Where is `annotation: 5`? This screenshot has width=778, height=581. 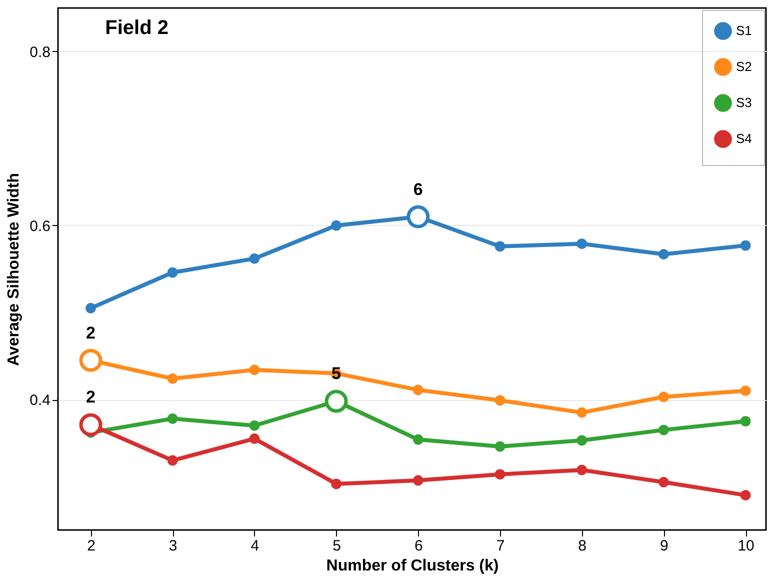 annotation: 5 is located at coordinates (337, 374).